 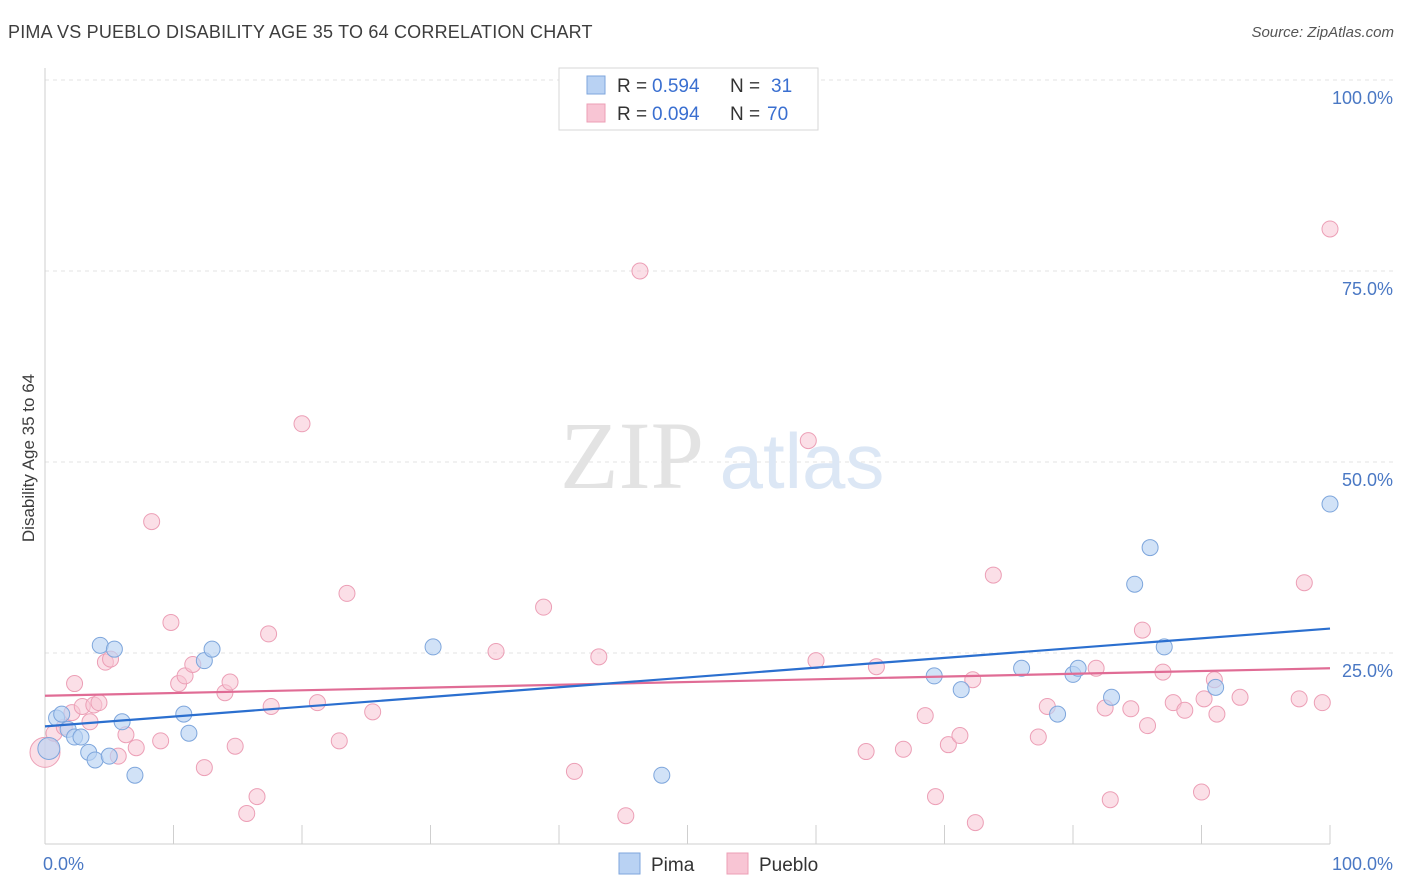 What do you see at coordinates (777, 114) in the screenshot?
I see `legend-pueblo-n-value: 70` at bounding box center [777, 114].